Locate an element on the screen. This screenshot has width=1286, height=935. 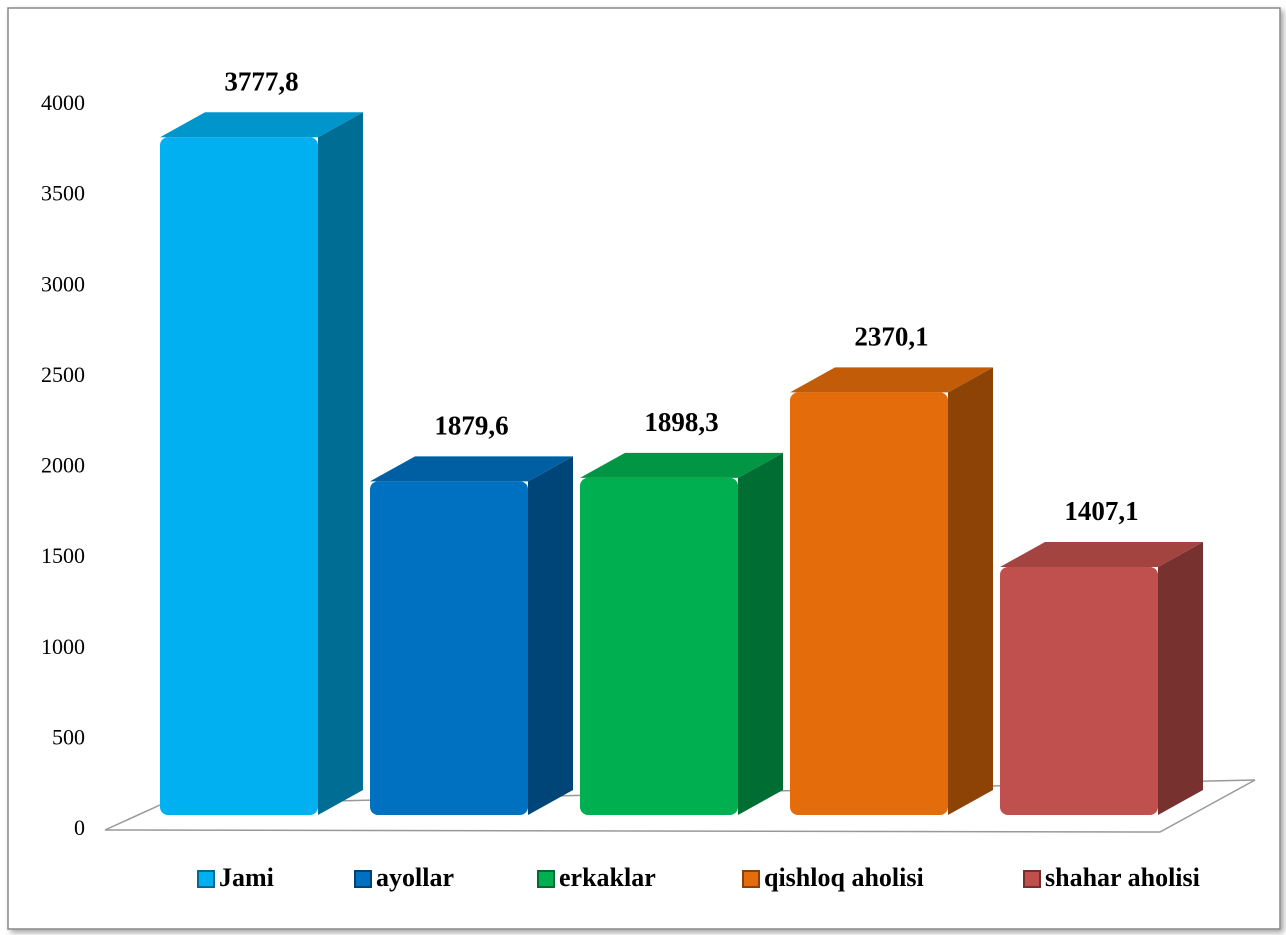
data-label: 1407,1 is located at coordinates (1101, 511).